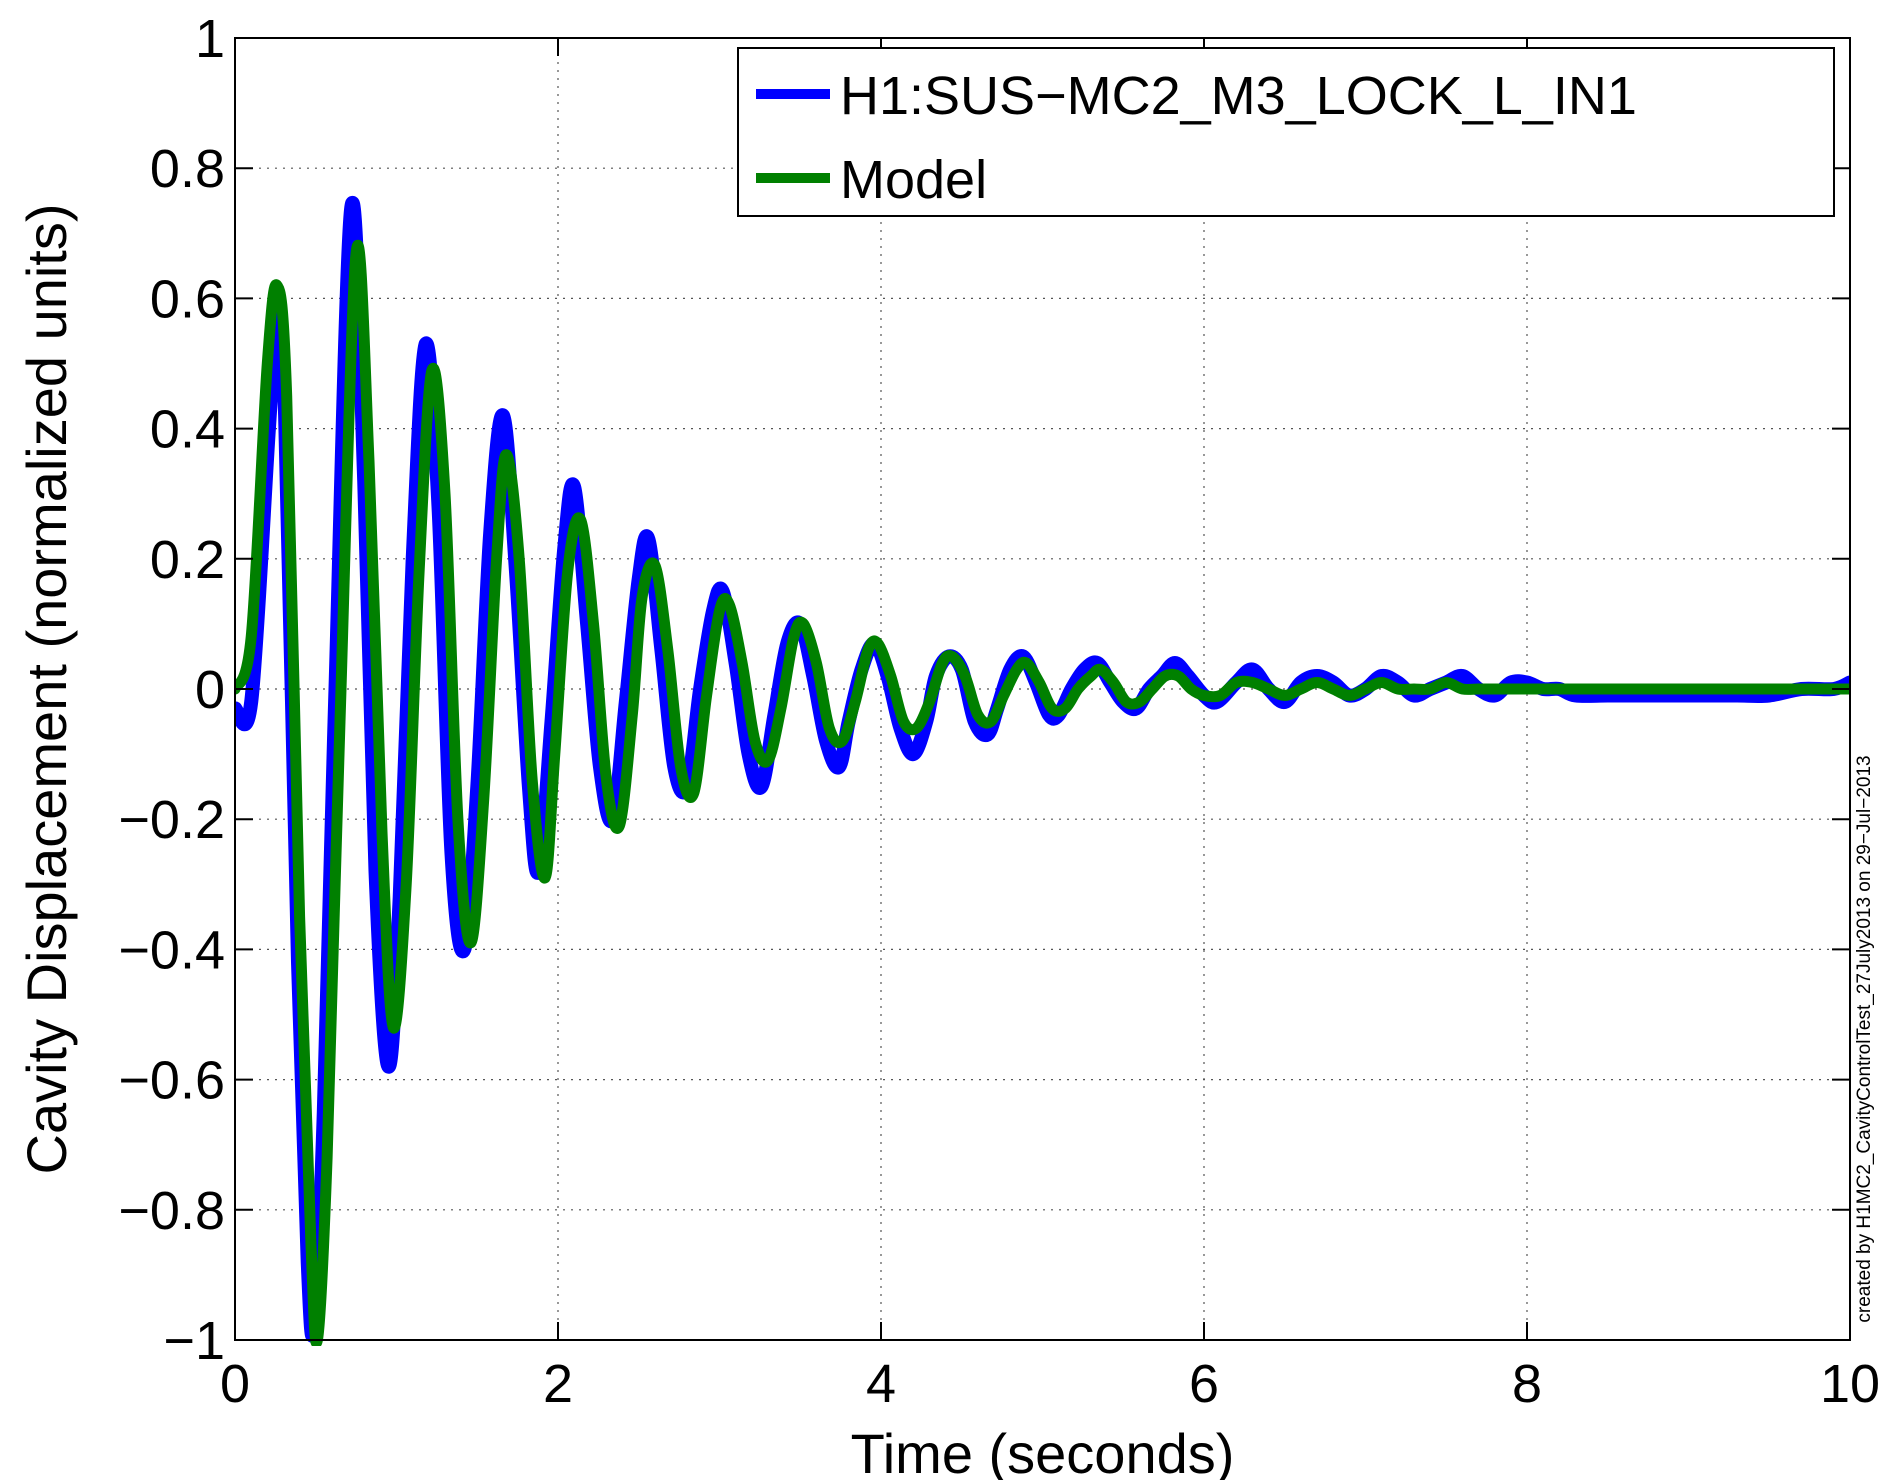 This screenshot has height=1480, width=1880. Describe the element at coordinates (187, 430) in the screenshot. I see `y-tick-label: 0.4` at that location.